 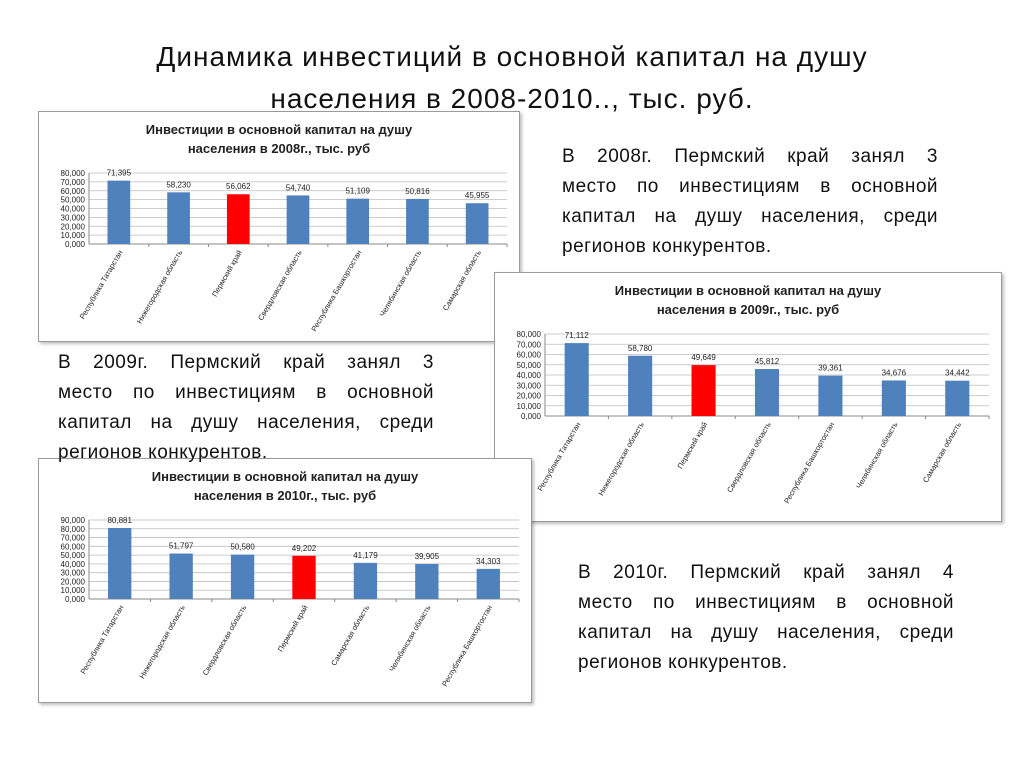 What do you see at coordinates (477, 195) in the screenshot?
I see `data-label: 45,955` at bounding box center [477, 195].